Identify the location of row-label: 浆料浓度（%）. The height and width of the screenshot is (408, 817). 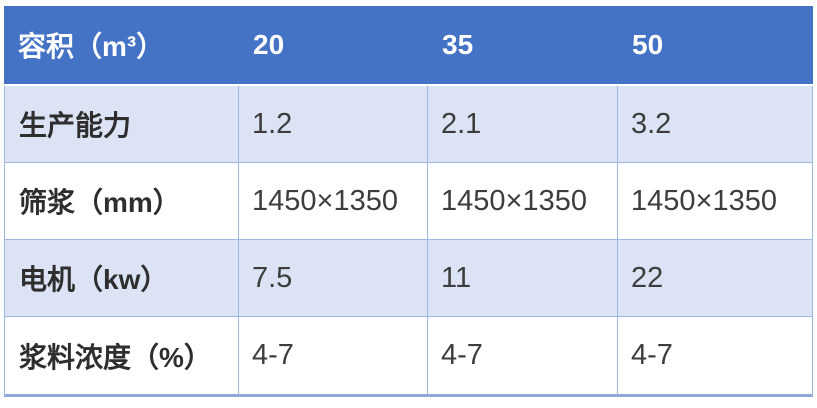
(122, 355).